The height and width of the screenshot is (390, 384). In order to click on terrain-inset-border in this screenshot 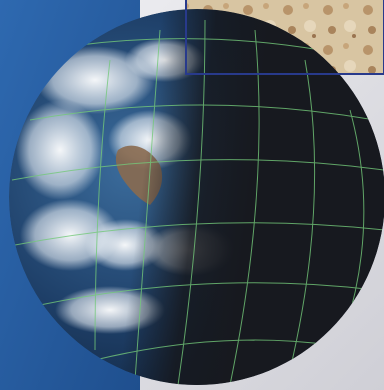, I will do `click(284, 37)`.